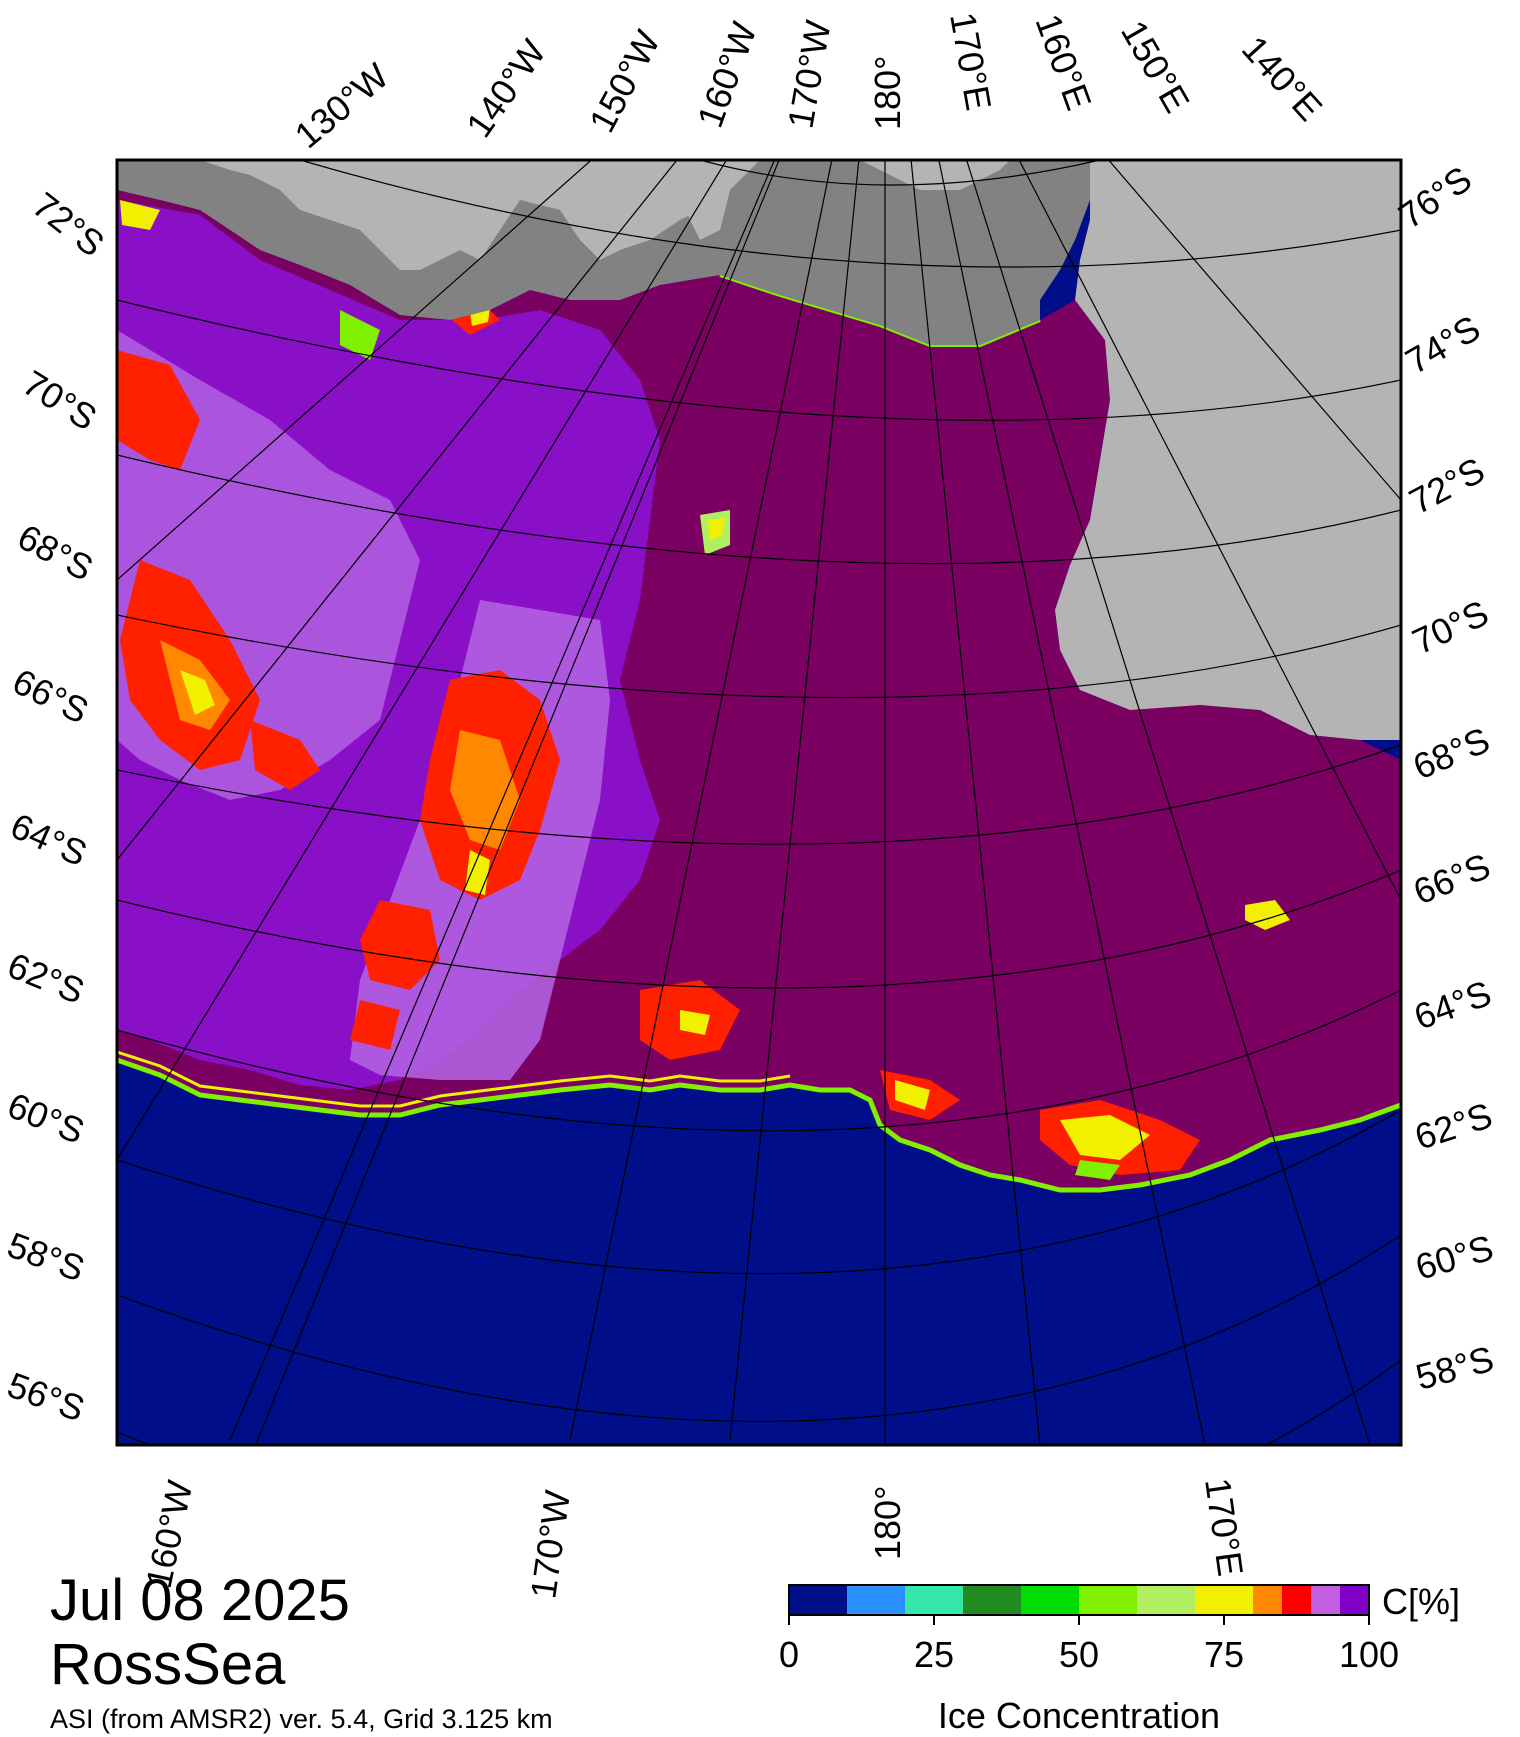  Describe the element at coordinates (1450, 627) in the screenshot. I see `lat-label-right: 70°S` at that location.